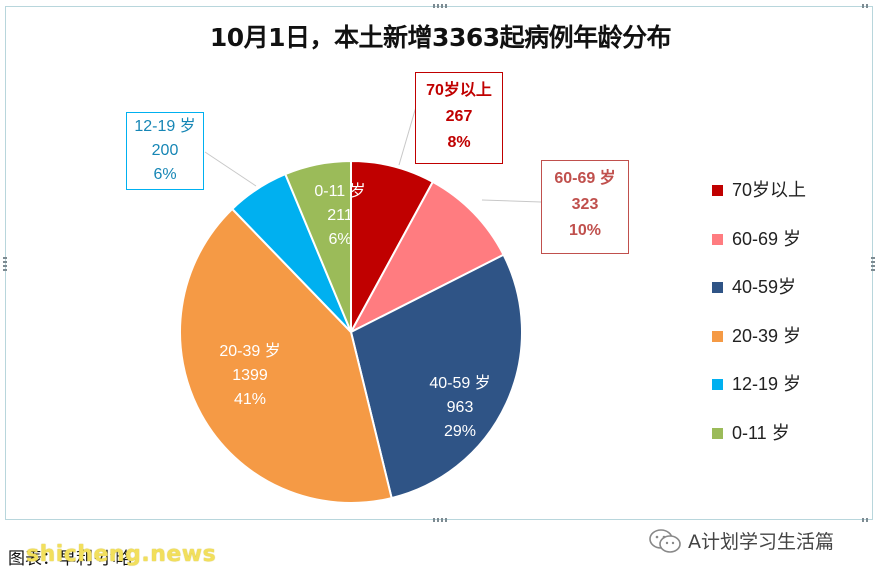 The width and height of the screenshot is (881, 578). I want to click on data-label-12-19: 12-19 岁 200 6%, so click(165, 151).